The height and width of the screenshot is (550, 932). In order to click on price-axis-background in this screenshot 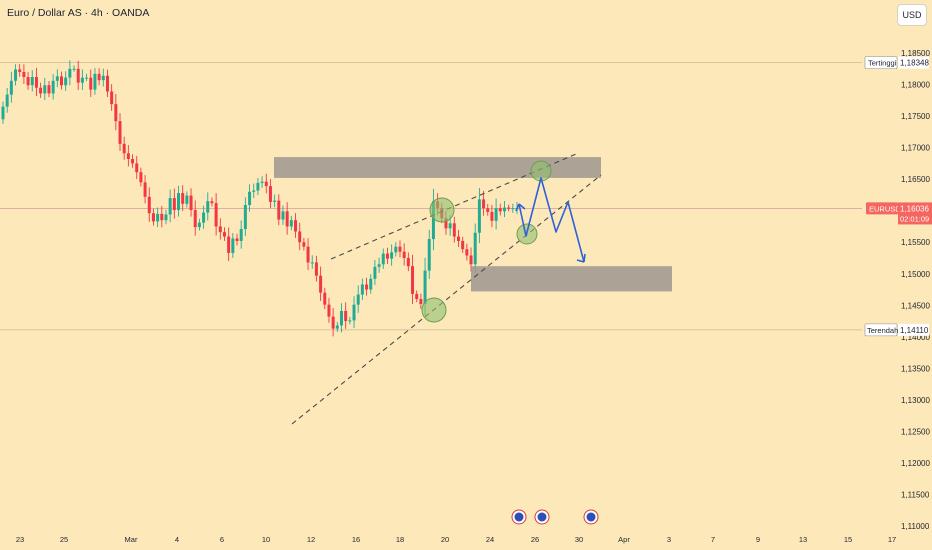, I will do `click(897, 275)`.